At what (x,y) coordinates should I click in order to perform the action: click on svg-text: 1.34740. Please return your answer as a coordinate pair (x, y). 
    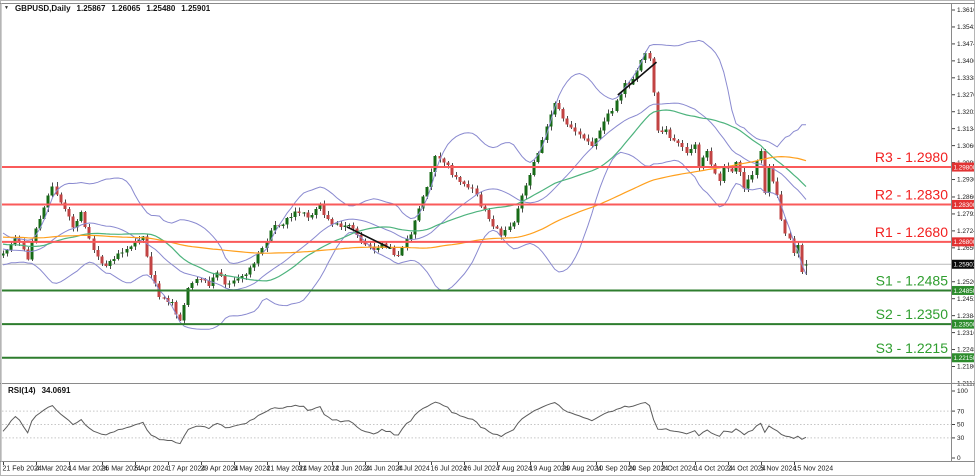
    Looking at the image, I should click on (966, 44).